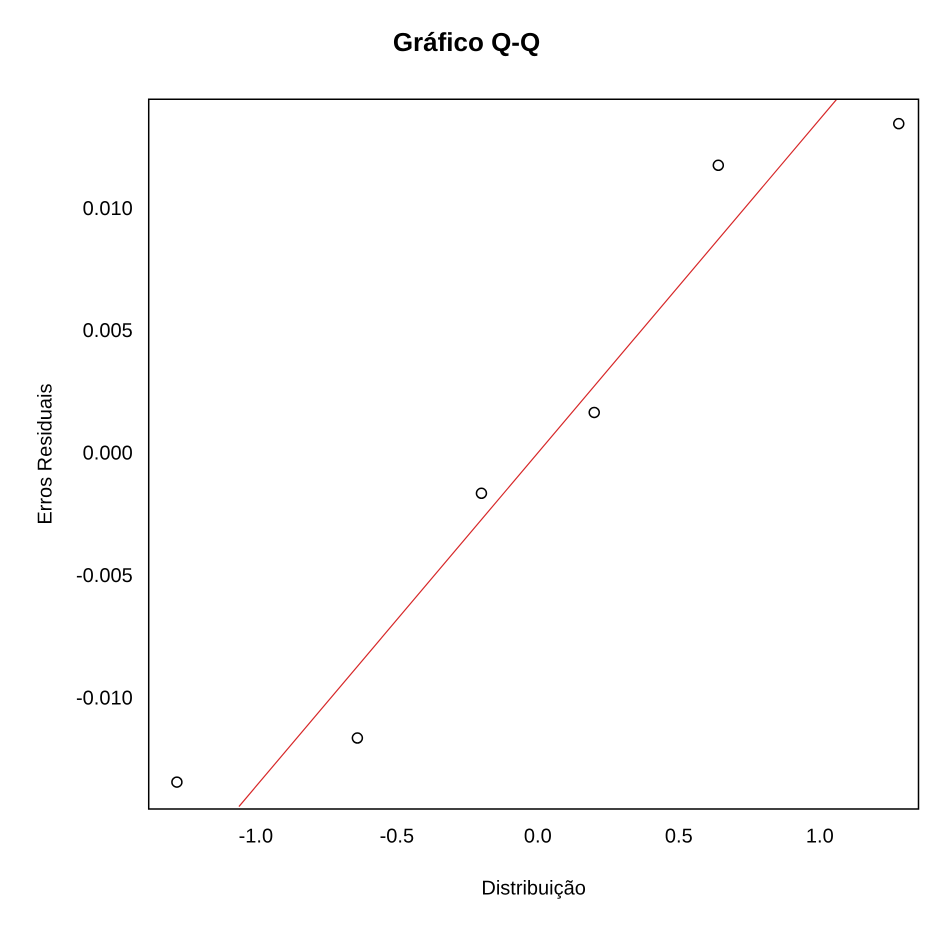 This screenshot has width=933, height=925. I want to click on y-tick-label: 0.005, so click(107, 331).